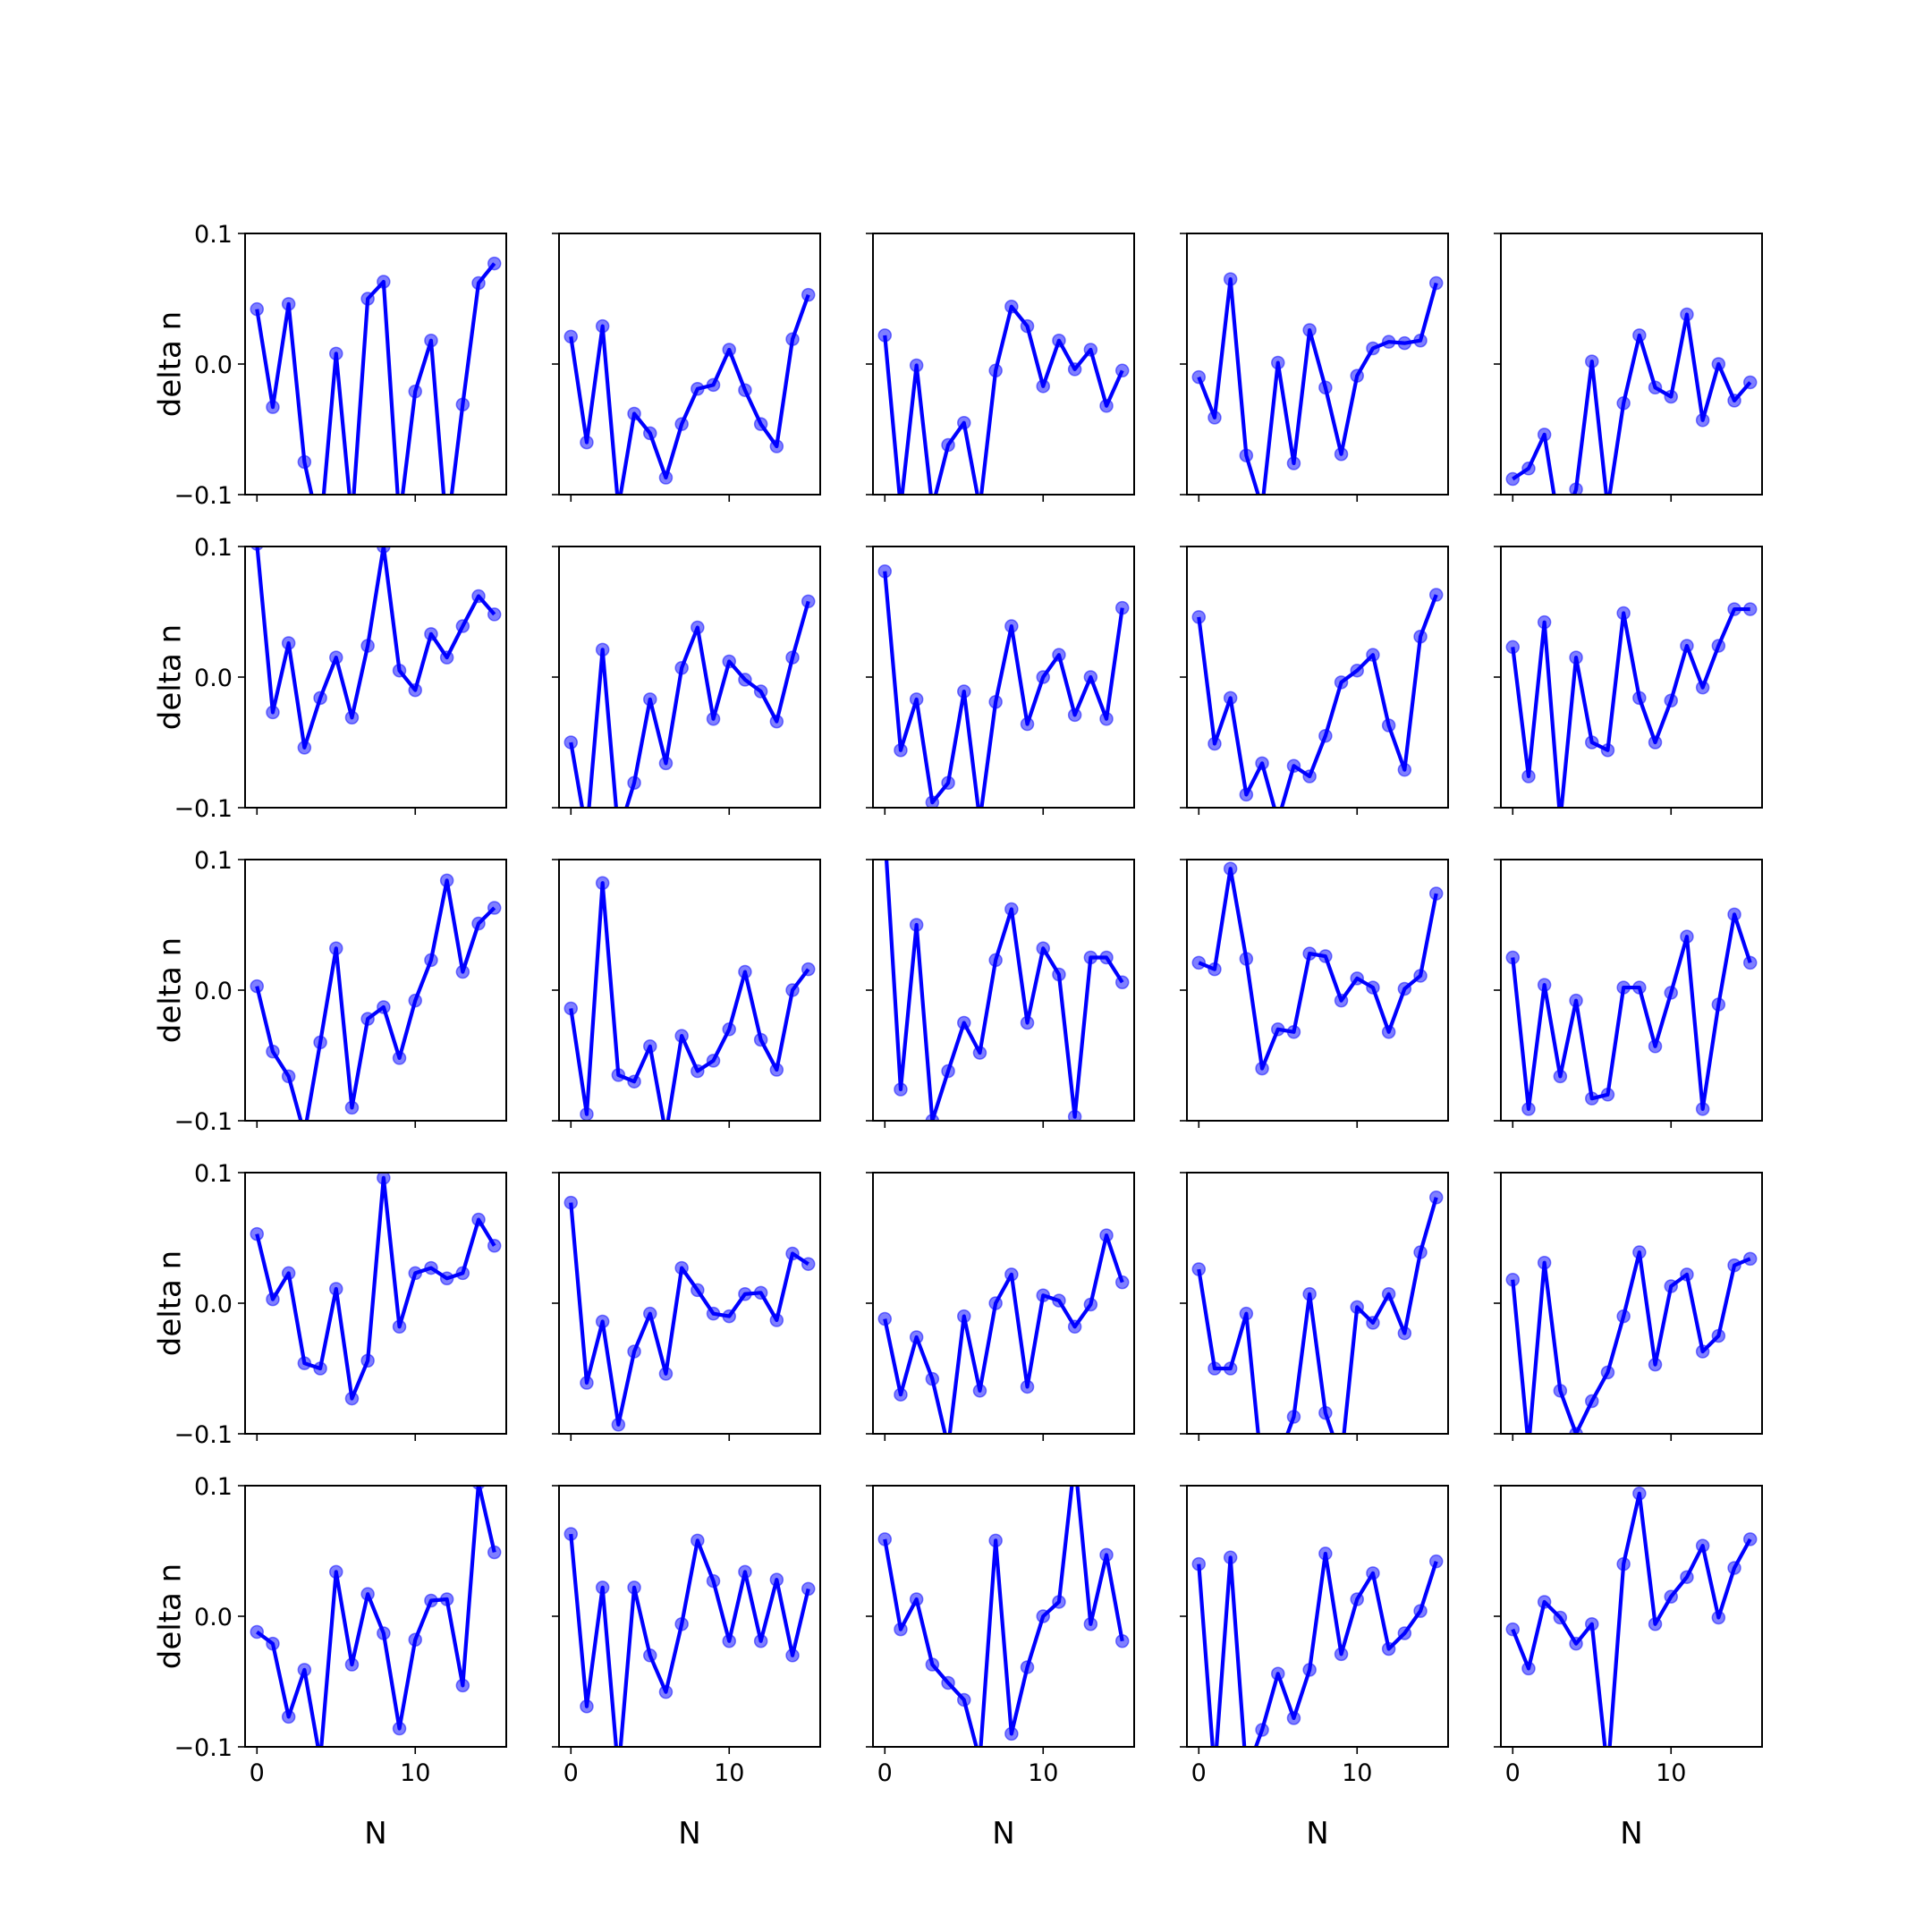  Describe the element at coordinates (213, 678) in the screenshot. I see `y-tick-label: 0.0` at that location.